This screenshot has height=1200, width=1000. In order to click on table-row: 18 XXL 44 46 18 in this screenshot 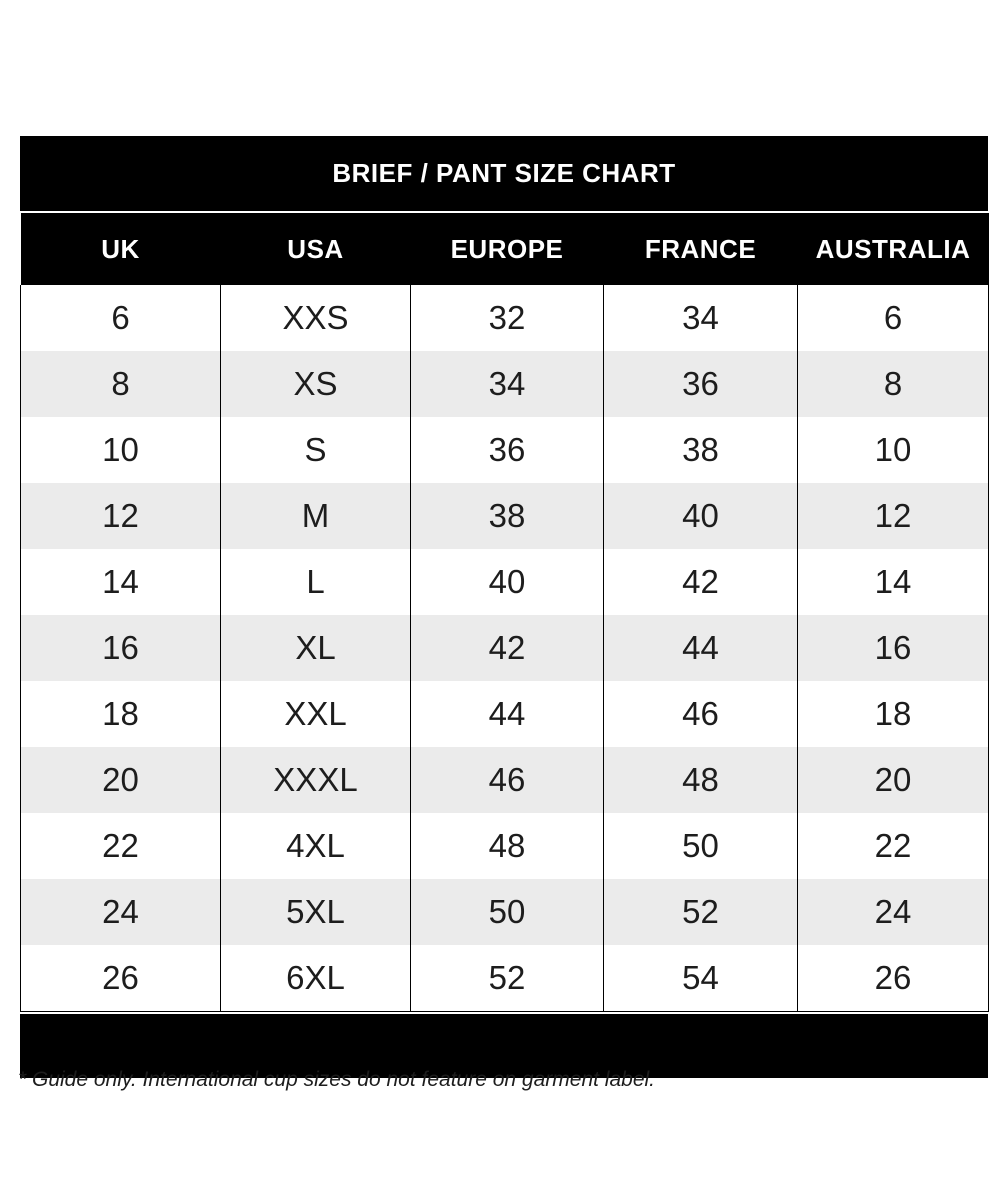, I will do `click(504, 714)`.